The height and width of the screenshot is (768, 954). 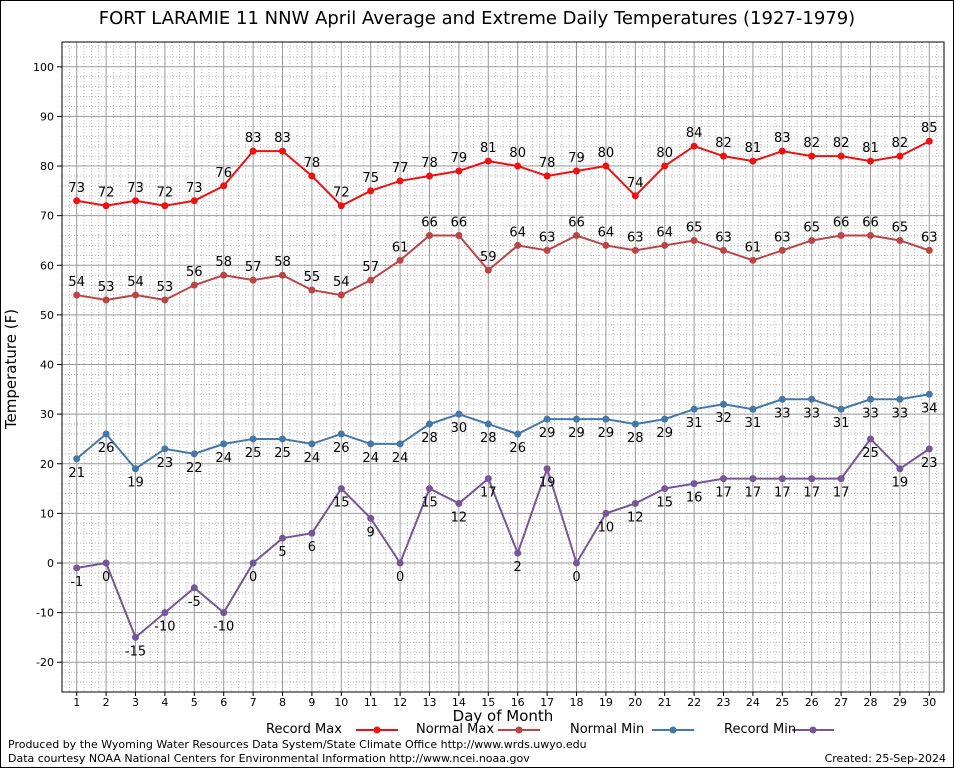 I want to click on x-tick-label: 4, so click(x=164, y=702).